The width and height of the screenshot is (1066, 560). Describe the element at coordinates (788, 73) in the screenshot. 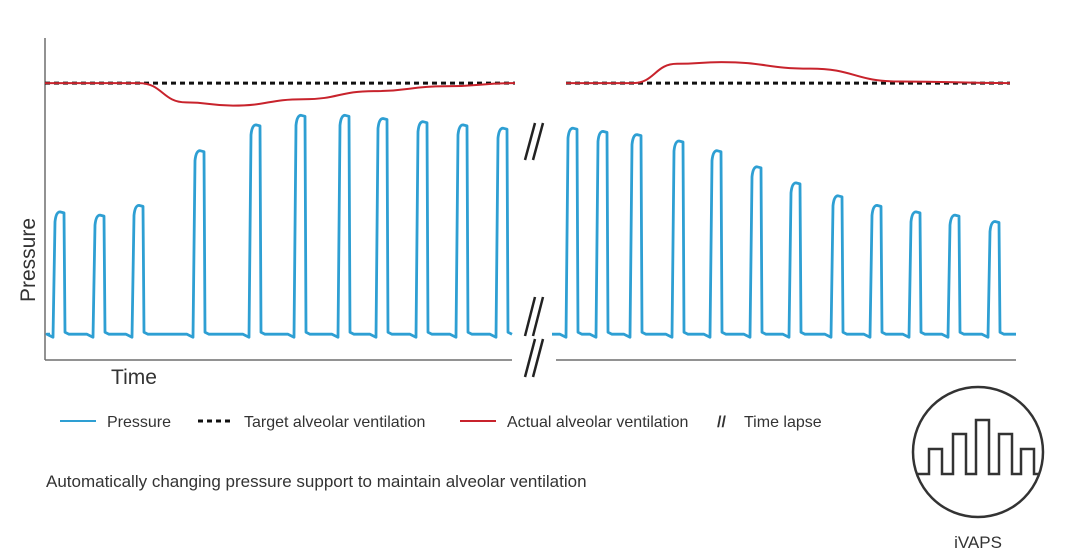

I see `actual-ventilation-curve-right` at that location.